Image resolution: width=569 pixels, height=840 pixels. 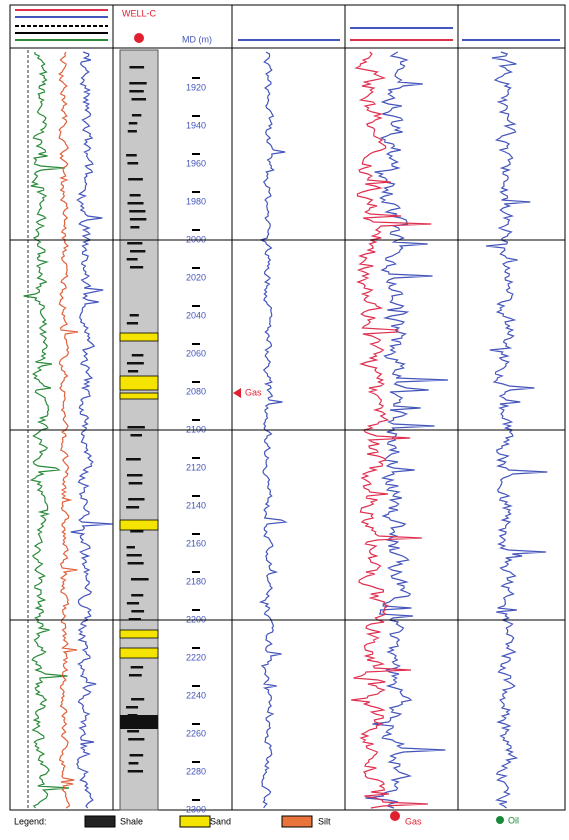 What do you see at coordinates (196, 125) in the screenshot?
I see `depth-tick-label: 1940` at bounding box center [196, 125].